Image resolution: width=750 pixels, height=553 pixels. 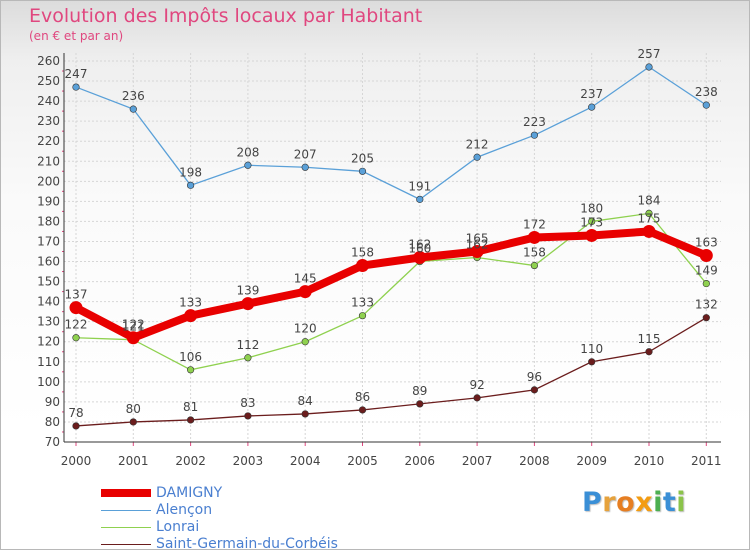 I want to click on data-label-lonrai: 133, so click(x=362, y=303).